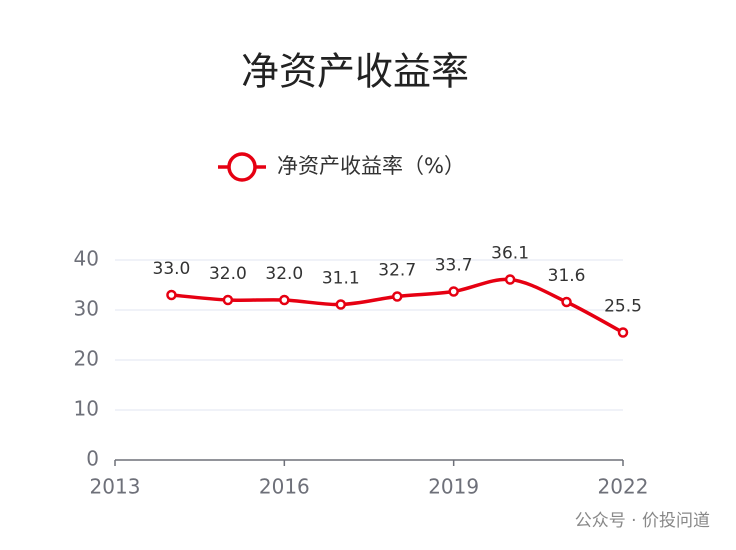 The width and height of the screenshot is (736, 550). I want to click on x-tick-label: 2013, so click(115, 487).